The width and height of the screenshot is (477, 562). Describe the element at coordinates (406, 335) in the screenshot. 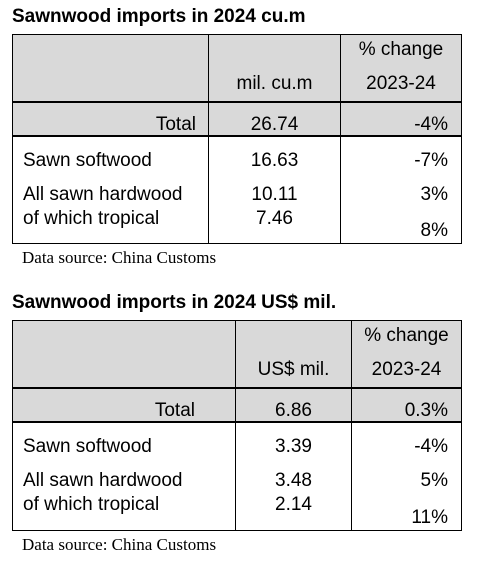

I see `table2-change-header: % change` at that location.